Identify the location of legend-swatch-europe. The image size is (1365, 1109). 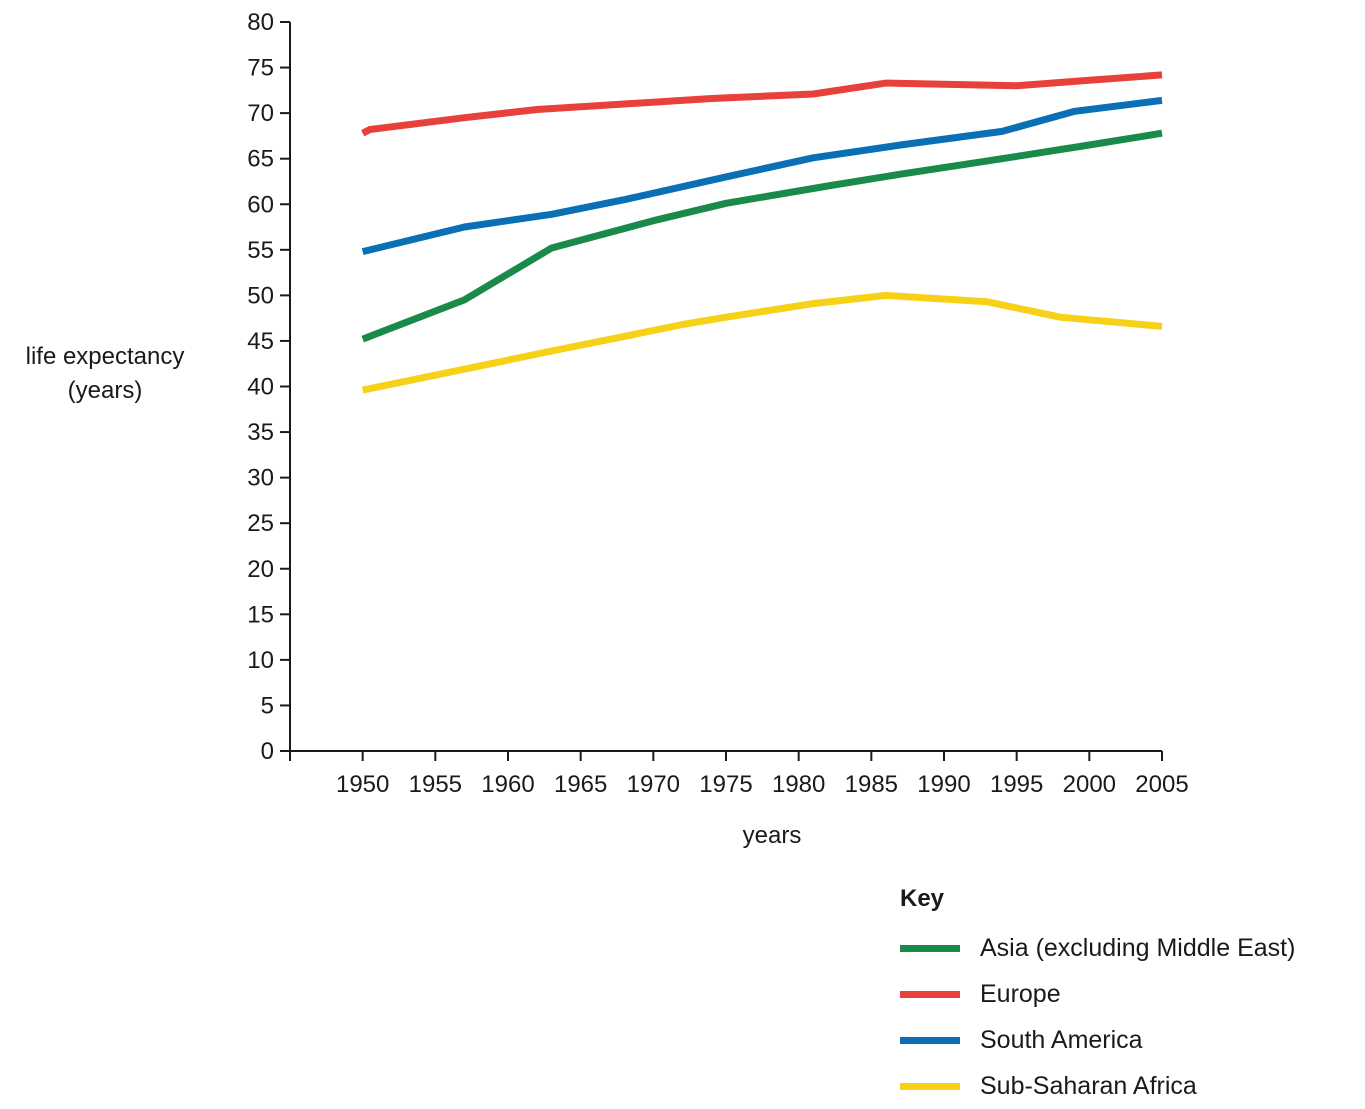
(930, 994).